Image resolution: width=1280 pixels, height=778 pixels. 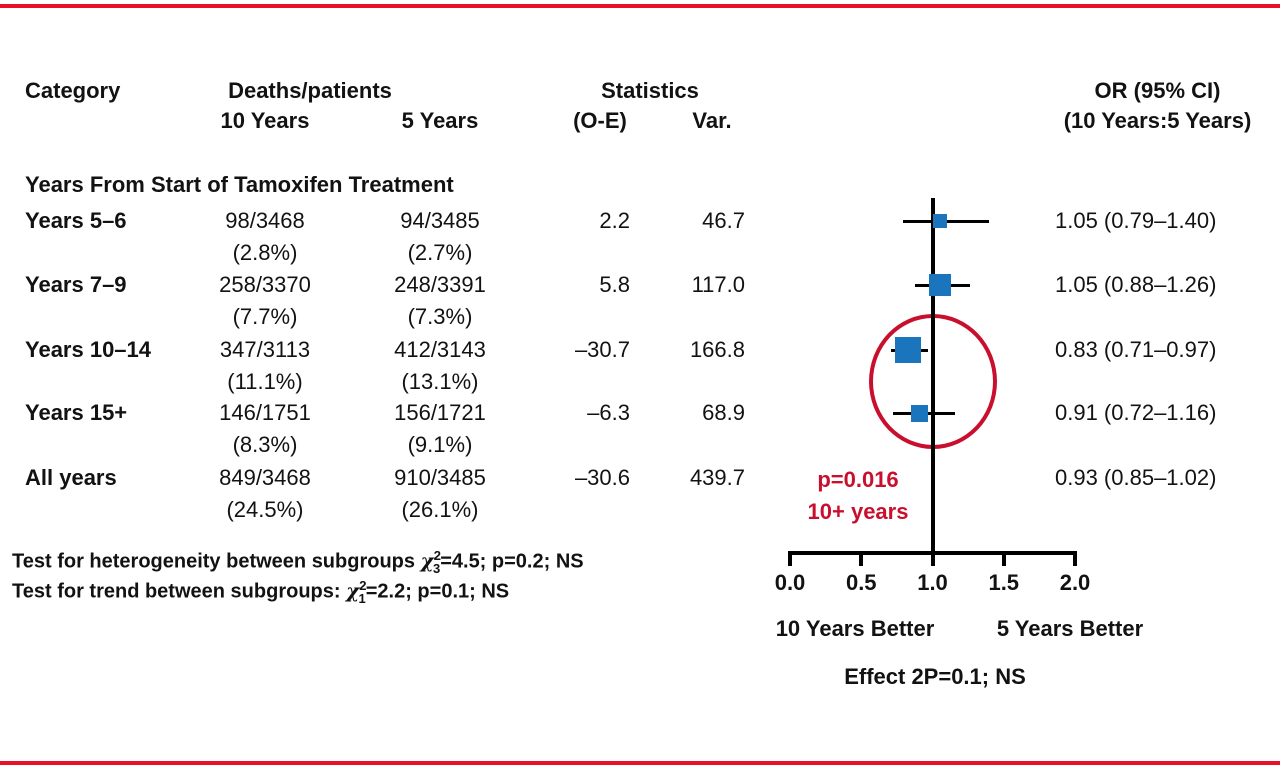 What do you see at coordinates (512, 561) in the screenshot?
I see `footnote-text: =4.5; p=0.2; NS` at bounding box center [512, 561].